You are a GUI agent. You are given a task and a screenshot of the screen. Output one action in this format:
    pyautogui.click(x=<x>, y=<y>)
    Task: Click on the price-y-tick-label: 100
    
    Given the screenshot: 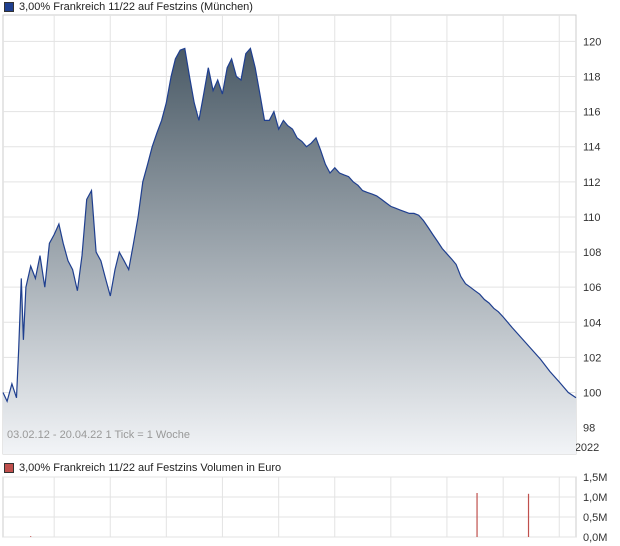 What is the action you would take?
    pyautogui.click(x=592, y=394)
    